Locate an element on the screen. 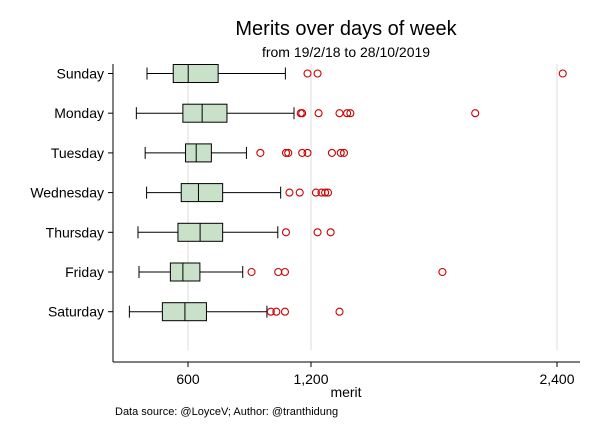 The height and width of the screenshot is (441, 599). box-monday is located at coordinates (307, 113).